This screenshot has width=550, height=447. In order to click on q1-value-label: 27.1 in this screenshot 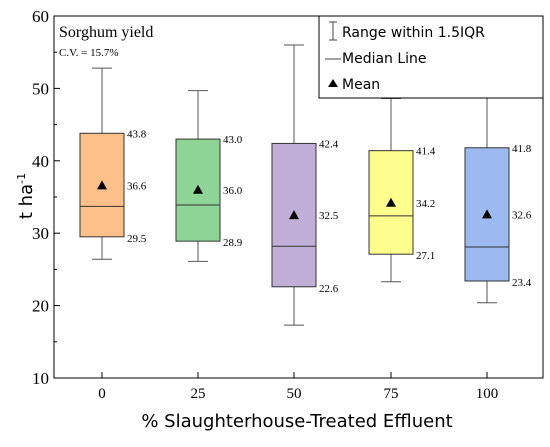, I will do `click(425, 256)`.